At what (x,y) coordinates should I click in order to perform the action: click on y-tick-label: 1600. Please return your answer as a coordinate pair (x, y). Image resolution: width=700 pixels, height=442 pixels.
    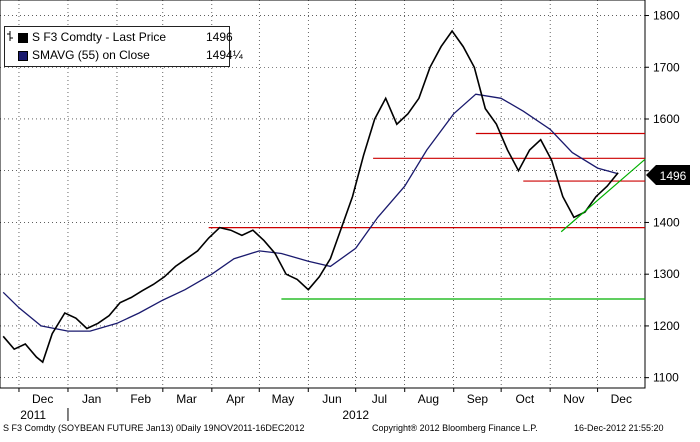
    Looking at the image, I should click on (666, 119).